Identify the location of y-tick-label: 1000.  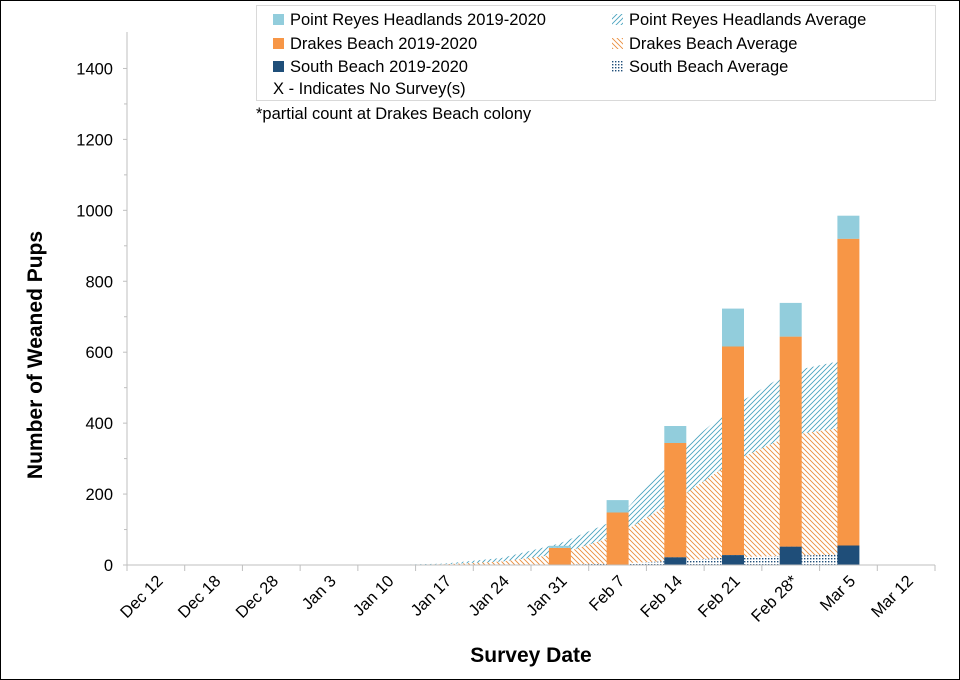
(94, 211).